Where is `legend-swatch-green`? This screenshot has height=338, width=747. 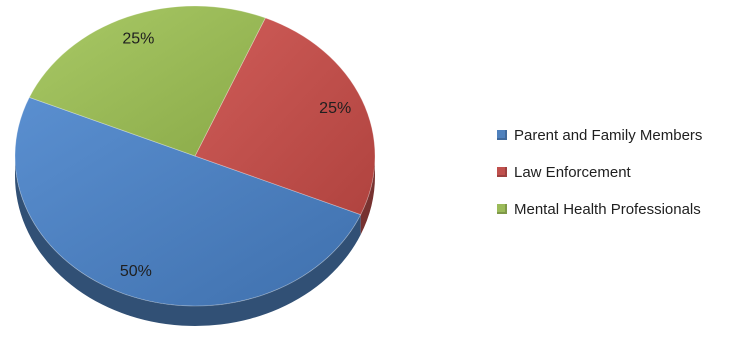
legend-swatch-green is located at coordinates (502, 209).